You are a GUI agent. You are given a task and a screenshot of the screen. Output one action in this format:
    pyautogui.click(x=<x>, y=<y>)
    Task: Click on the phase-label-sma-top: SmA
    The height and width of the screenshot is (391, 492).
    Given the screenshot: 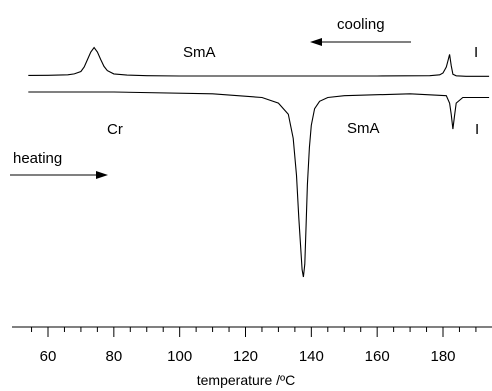 What is the action you would take?
    pyautogui.click(x=199, y=52)
    